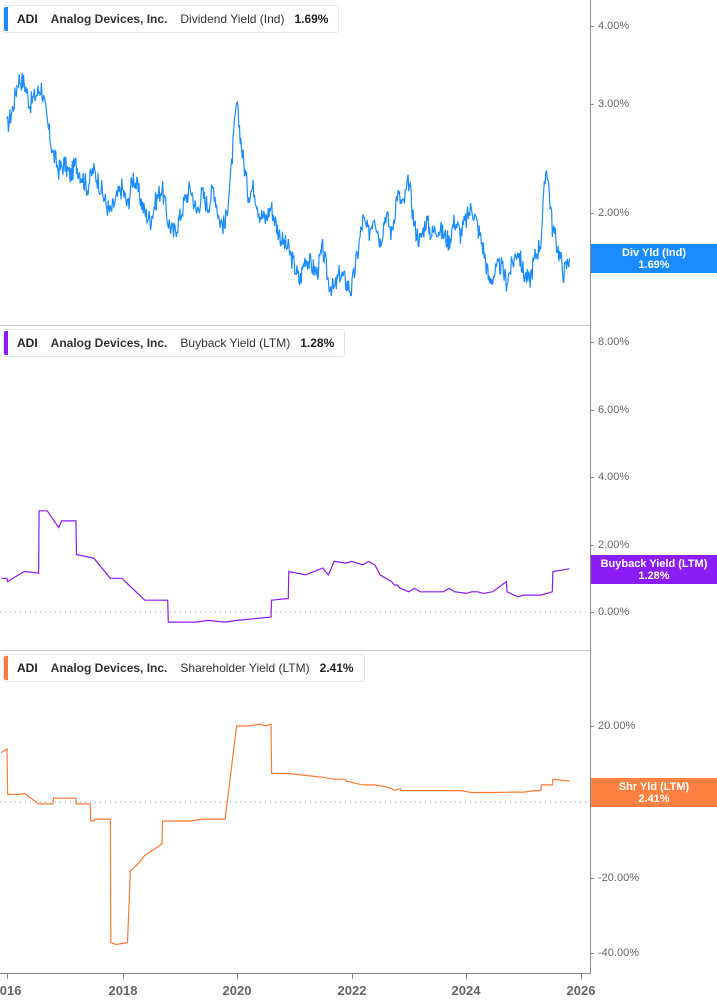 This screenshot has height=1005, width=717. I want to click on legend-metric: Shareholder Yield (LTM), so click(245, 668).